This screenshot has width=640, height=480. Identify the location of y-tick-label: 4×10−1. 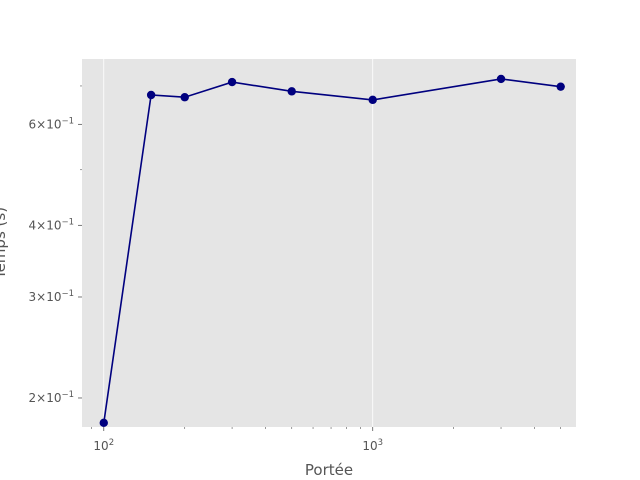
(52, 224).